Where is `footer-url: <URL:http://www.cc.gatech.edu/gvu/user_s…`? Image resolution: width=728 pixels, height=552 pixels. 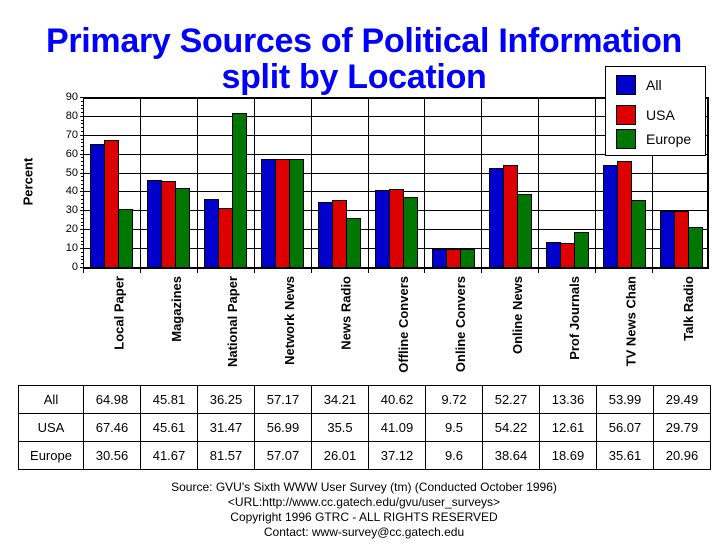 footer-url: <URL:http://www.cc.gatech.edu/gvu/user_s… is located at coordinates (364, 502).